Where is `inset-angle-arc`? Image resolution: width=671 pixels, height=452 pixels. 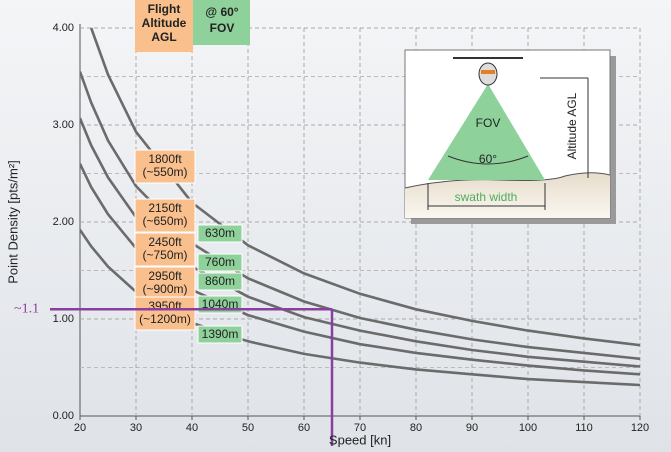 inset-angle-arc is located at coordinates (488, 160).